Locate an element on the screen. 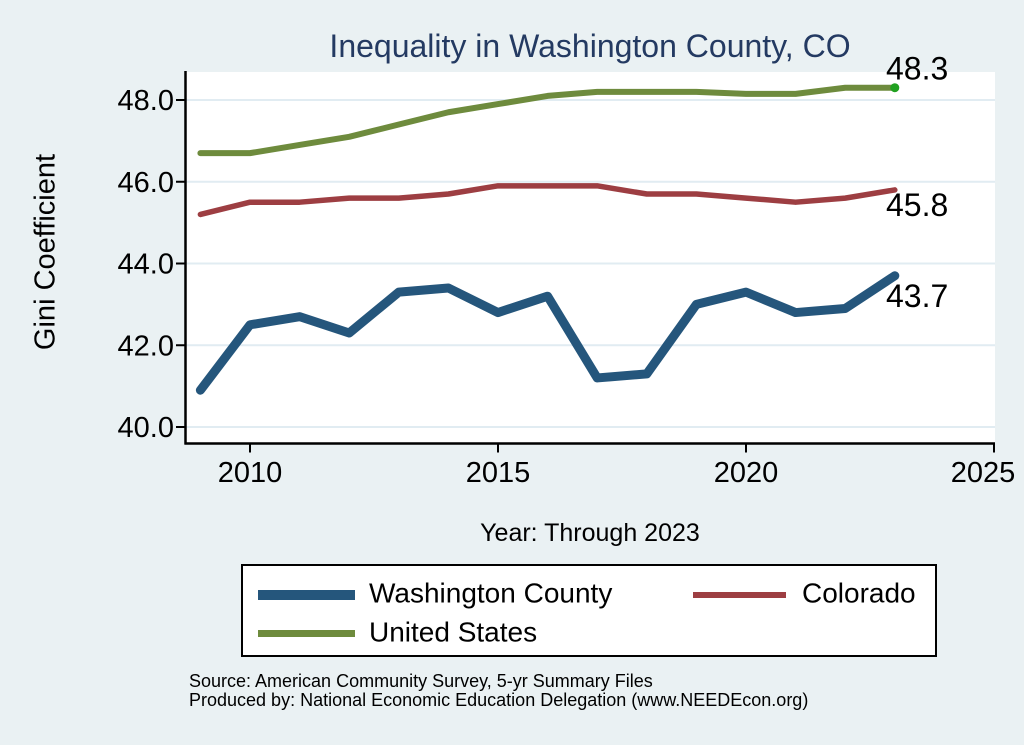  legend-label-united-states: United States is located at coordinates (453, 632).